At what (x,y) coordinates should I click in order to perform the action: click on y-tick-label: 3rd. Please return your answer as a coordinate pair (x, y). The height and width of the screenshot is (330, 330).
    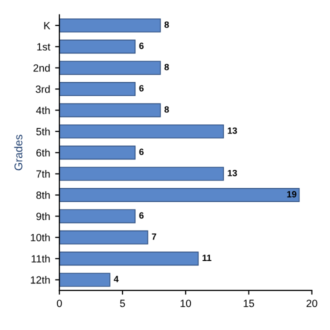
    Looking at the image, I should click on (43, 89).